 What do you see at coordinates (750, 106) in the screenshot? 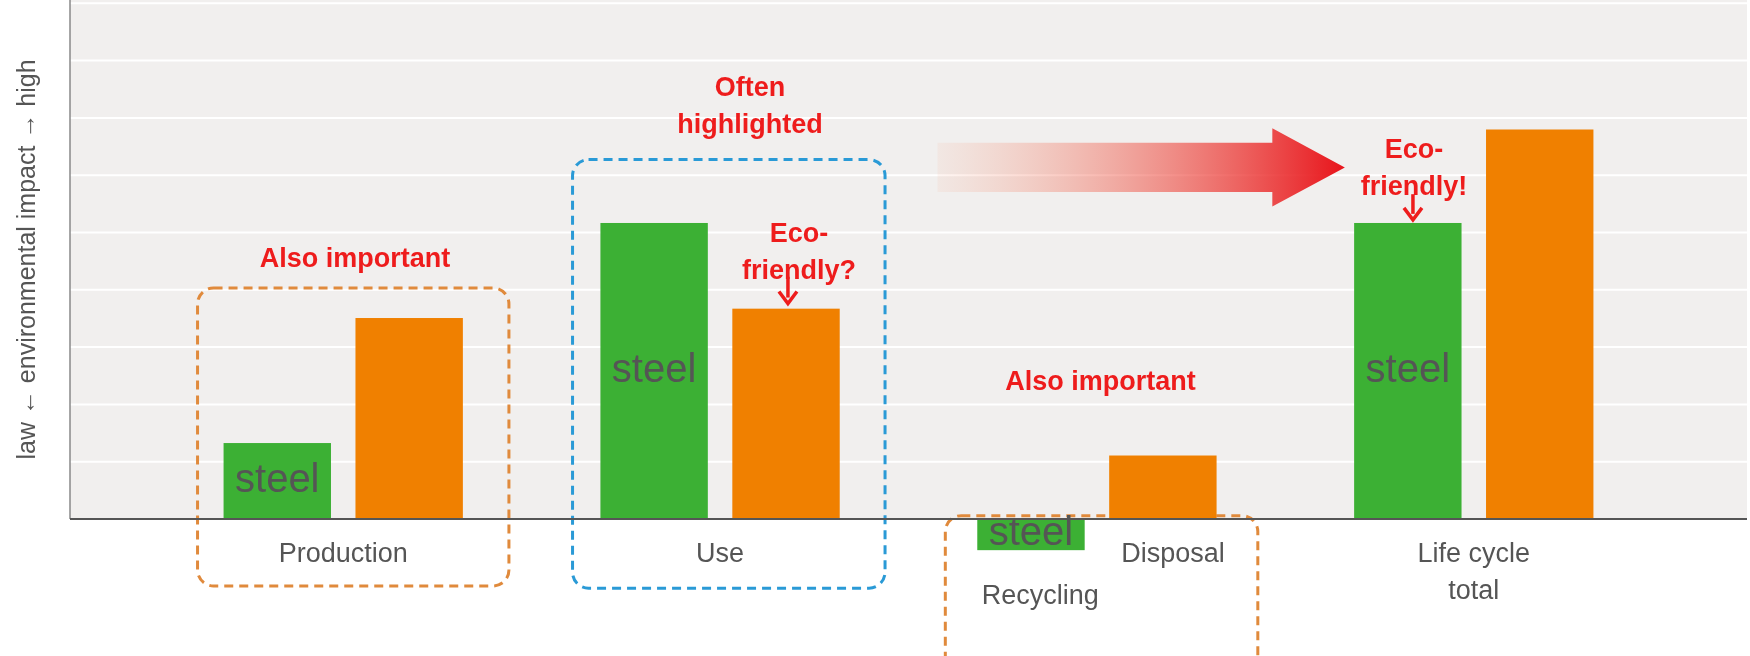
I see `annotation: Often highlighted` at bounding box center [750, 106].